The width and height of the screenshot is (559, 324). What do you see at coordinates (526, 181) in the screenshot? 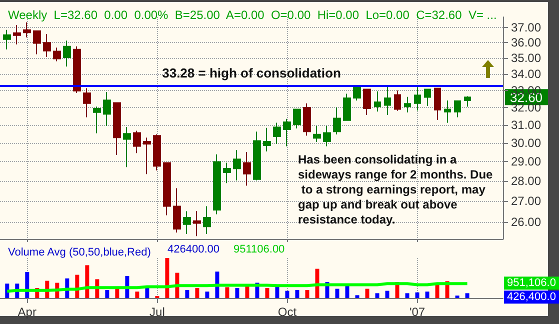
I see `y-tick-label: 28.00` at bounding box center [526, 181].